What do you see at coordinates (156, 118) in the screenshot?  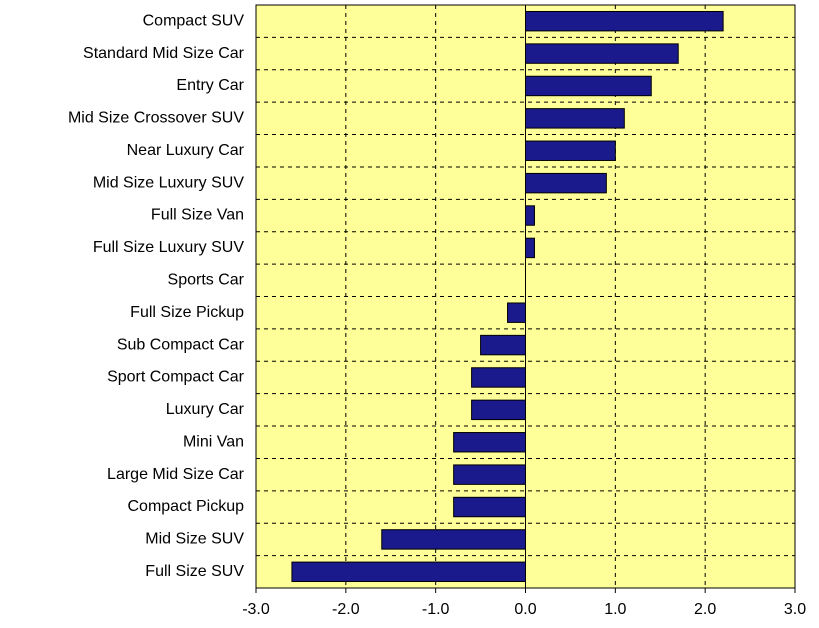 I see `y-tick-label: Mid Size Crossover SUV` at bounding box center [156, 118].